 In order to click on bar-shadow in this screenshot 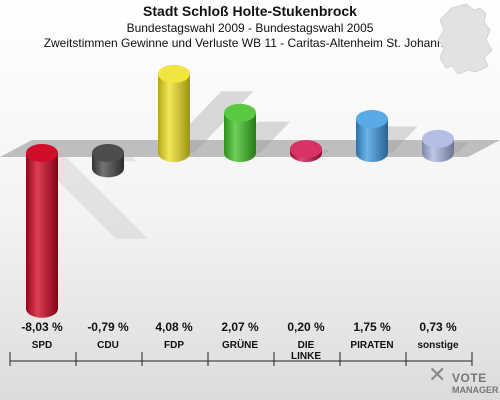, I will do `click(89, 196)`.